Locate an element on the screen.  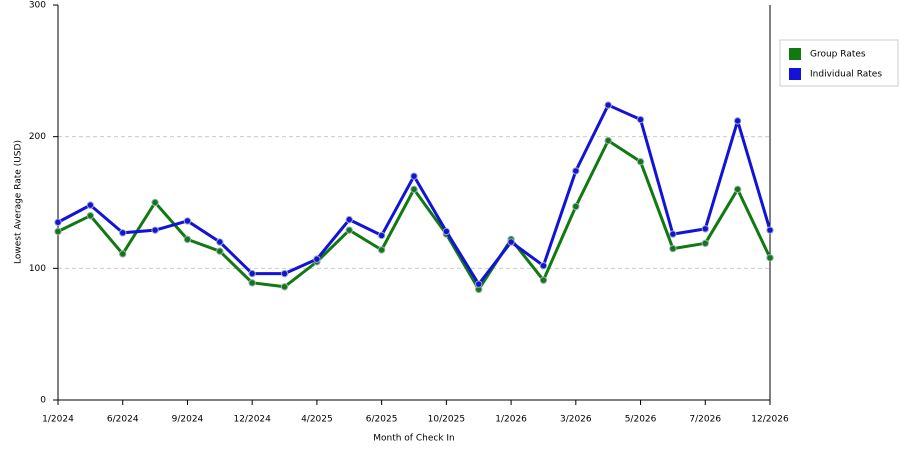
x-tick-label: 10/2025 is located at coordinates (446, 420).